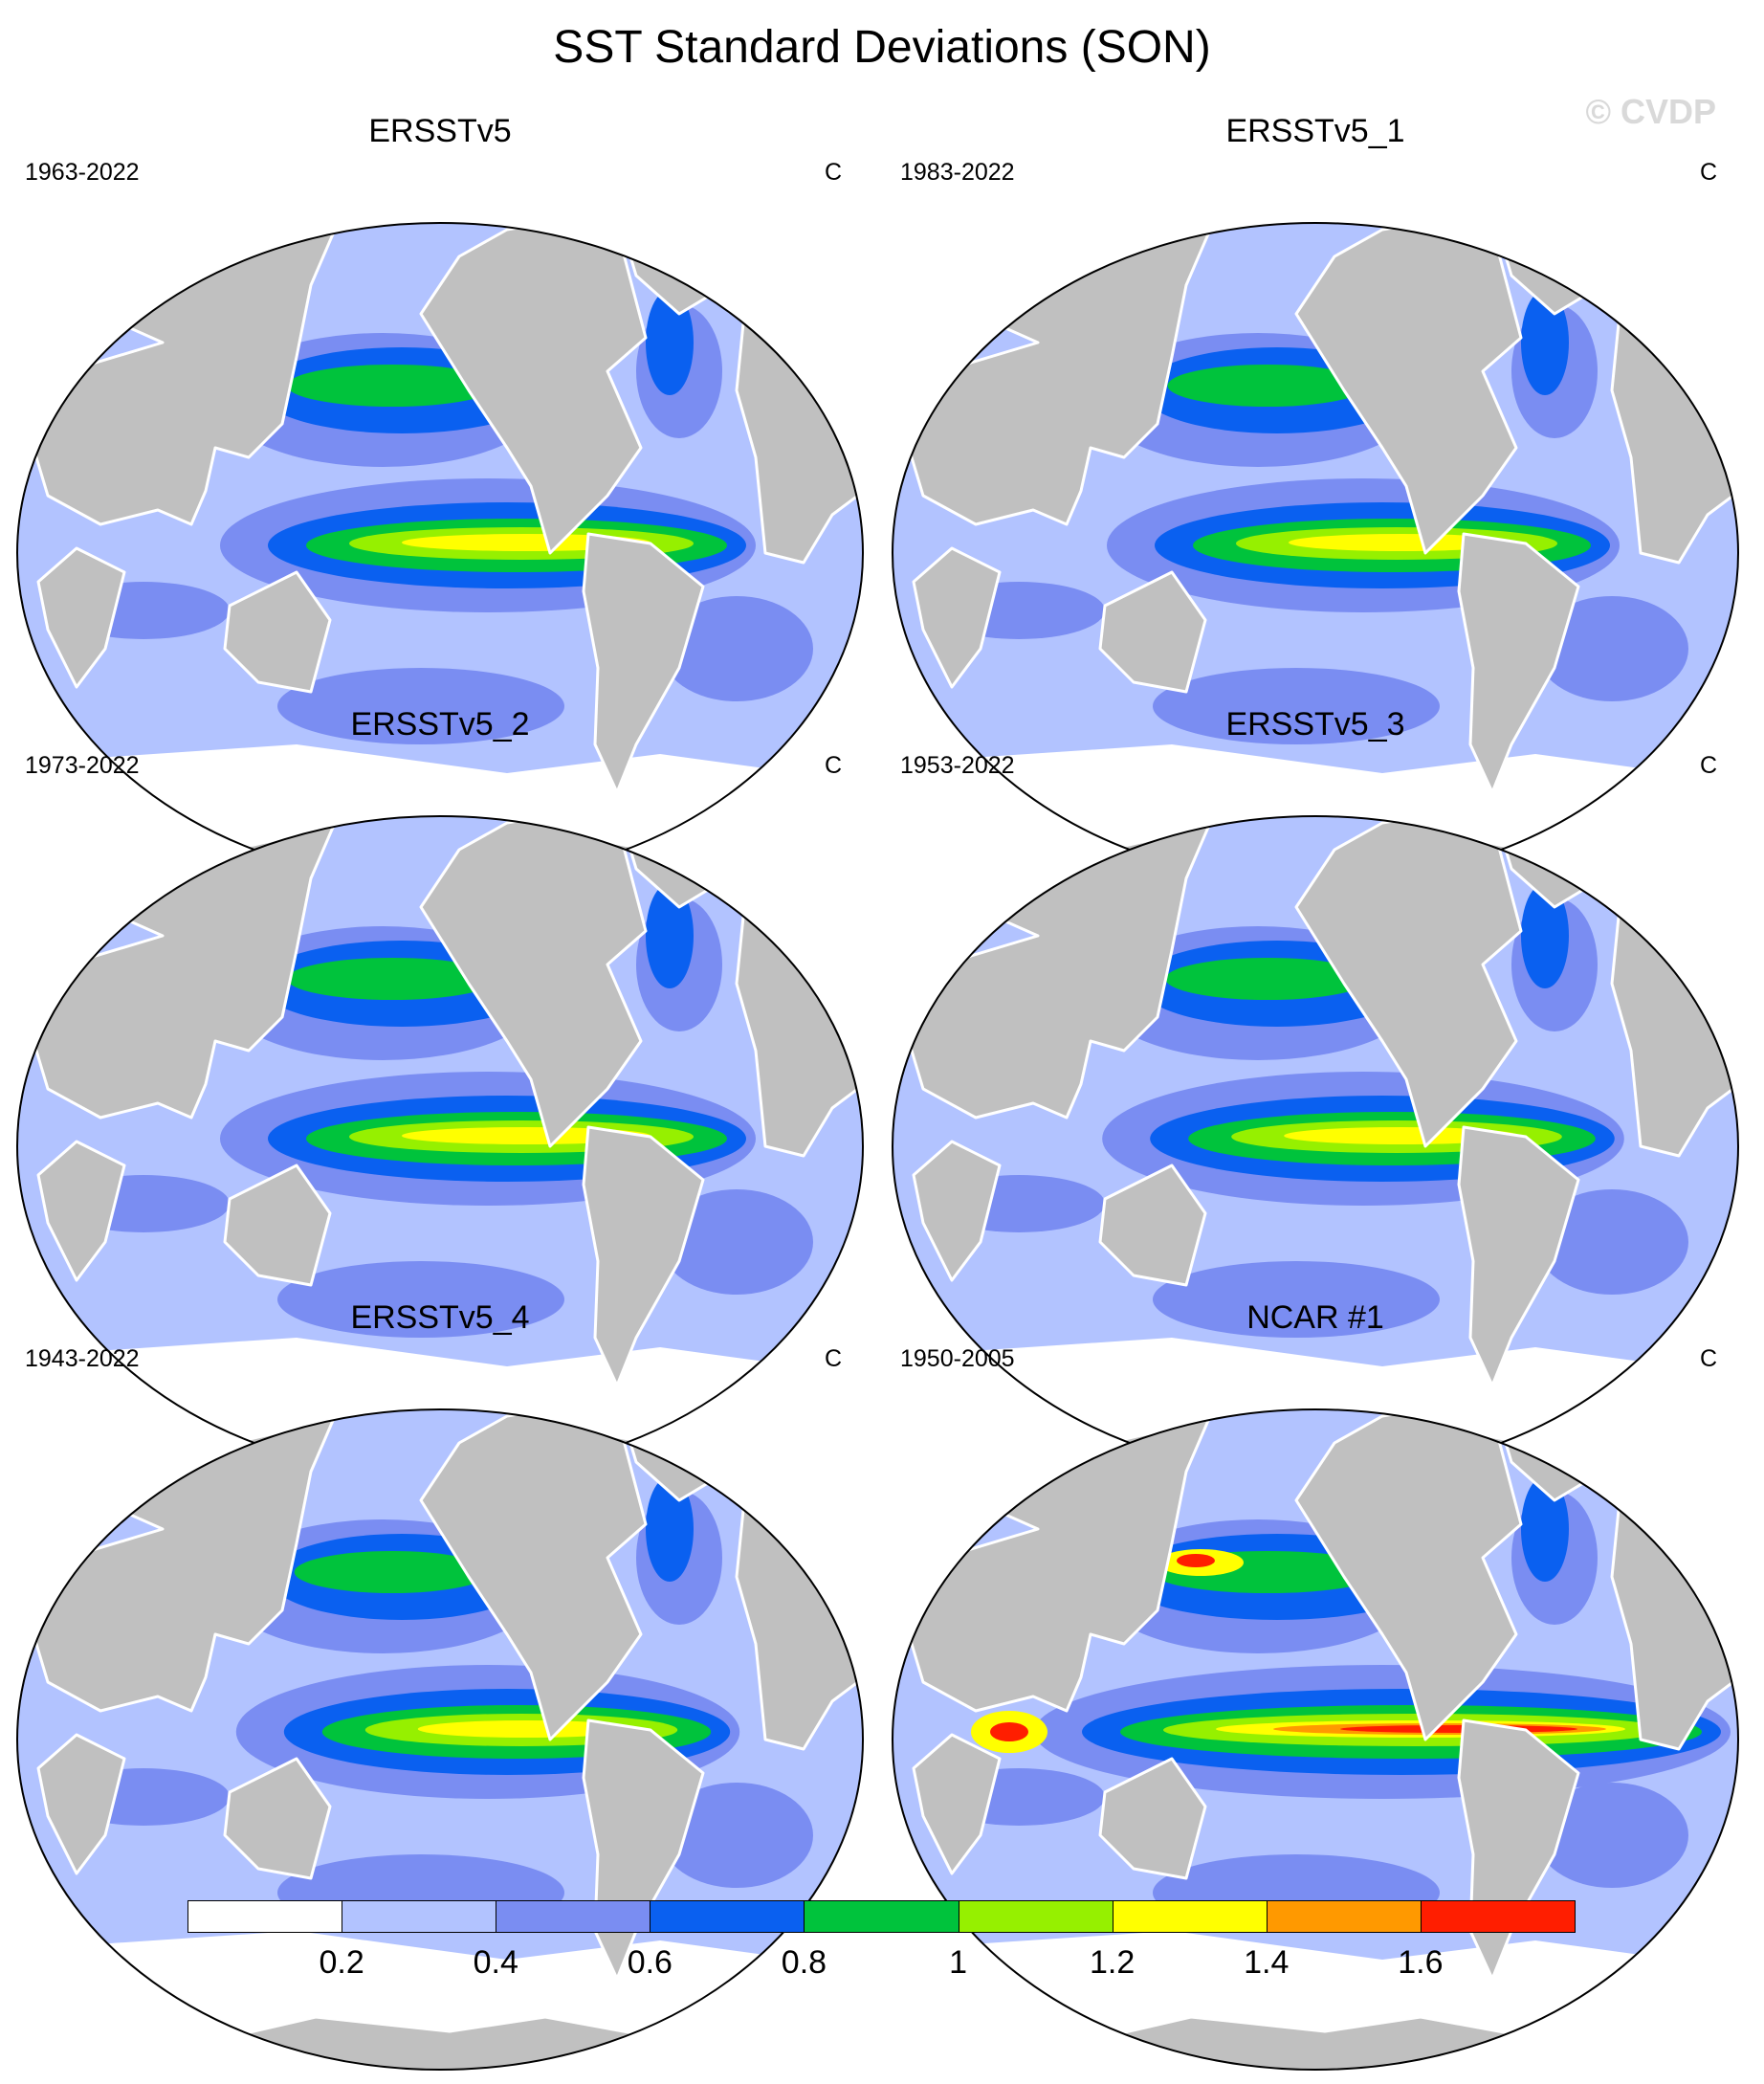 The width and height of the screenshot is (1764, 2084). What do you see at coordinates (958, 1963) in the screenshot?
I see `colorbar-tick-label: 1` at bounding box center [958, 1963].